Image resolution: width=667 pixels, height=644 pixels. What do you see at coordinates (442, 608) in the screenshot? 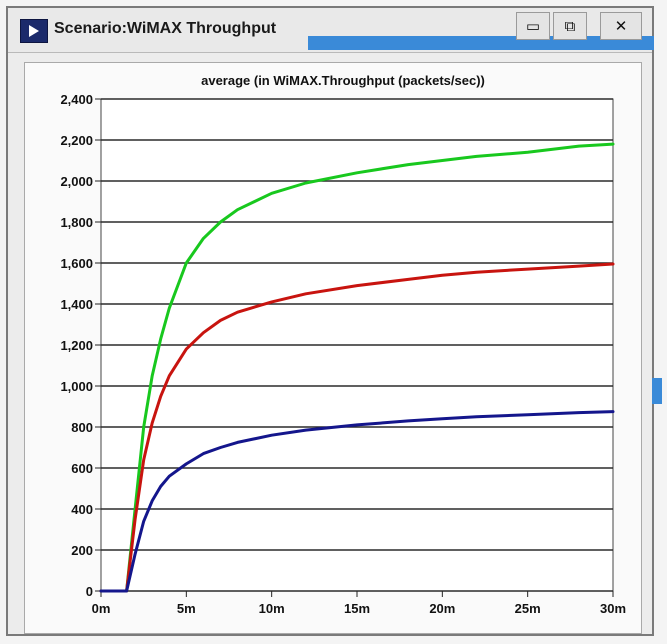
I see `x-tick-label: 20m` at bounding box center [442, 608].